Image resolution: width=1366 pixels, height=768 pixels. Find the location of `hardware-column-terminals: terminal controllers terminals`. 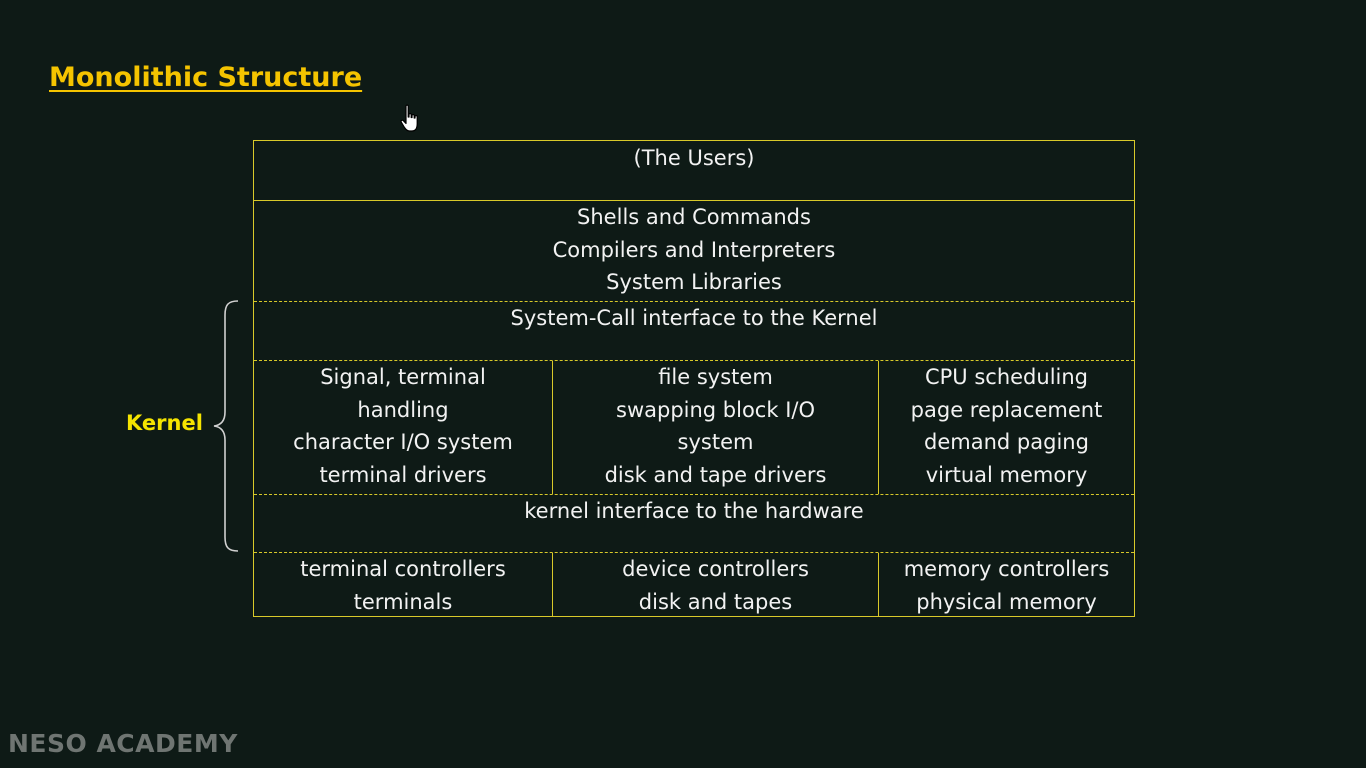

hardware-column-terminals: terminal controllers terminals is located at coordinates (403, 584).